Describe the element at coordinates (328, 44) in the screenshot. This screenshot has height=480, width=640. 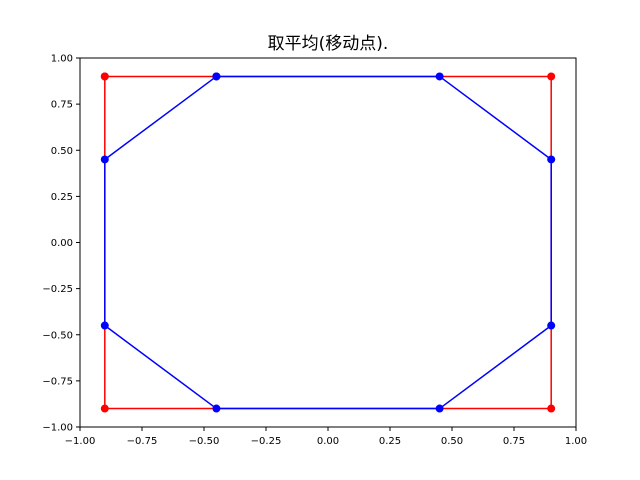
I see `chart-title: 取平均(移动点).` at that location.